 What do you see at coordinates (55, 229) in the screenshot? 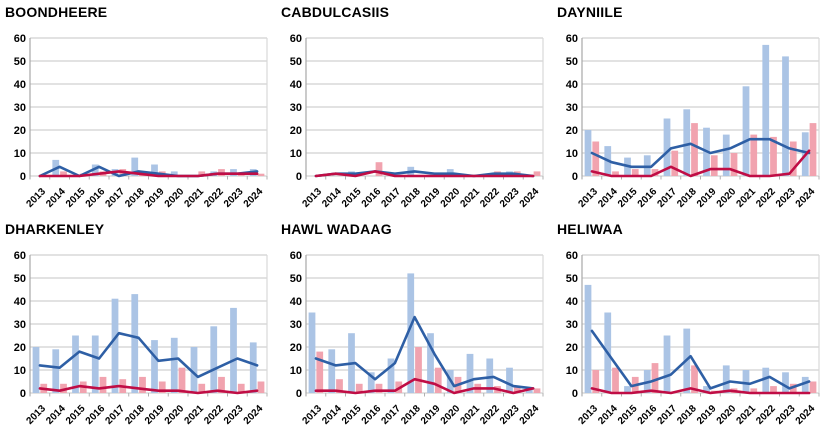
I see `chart-title: DHARKENLEY` at bounding box center [55, 229].